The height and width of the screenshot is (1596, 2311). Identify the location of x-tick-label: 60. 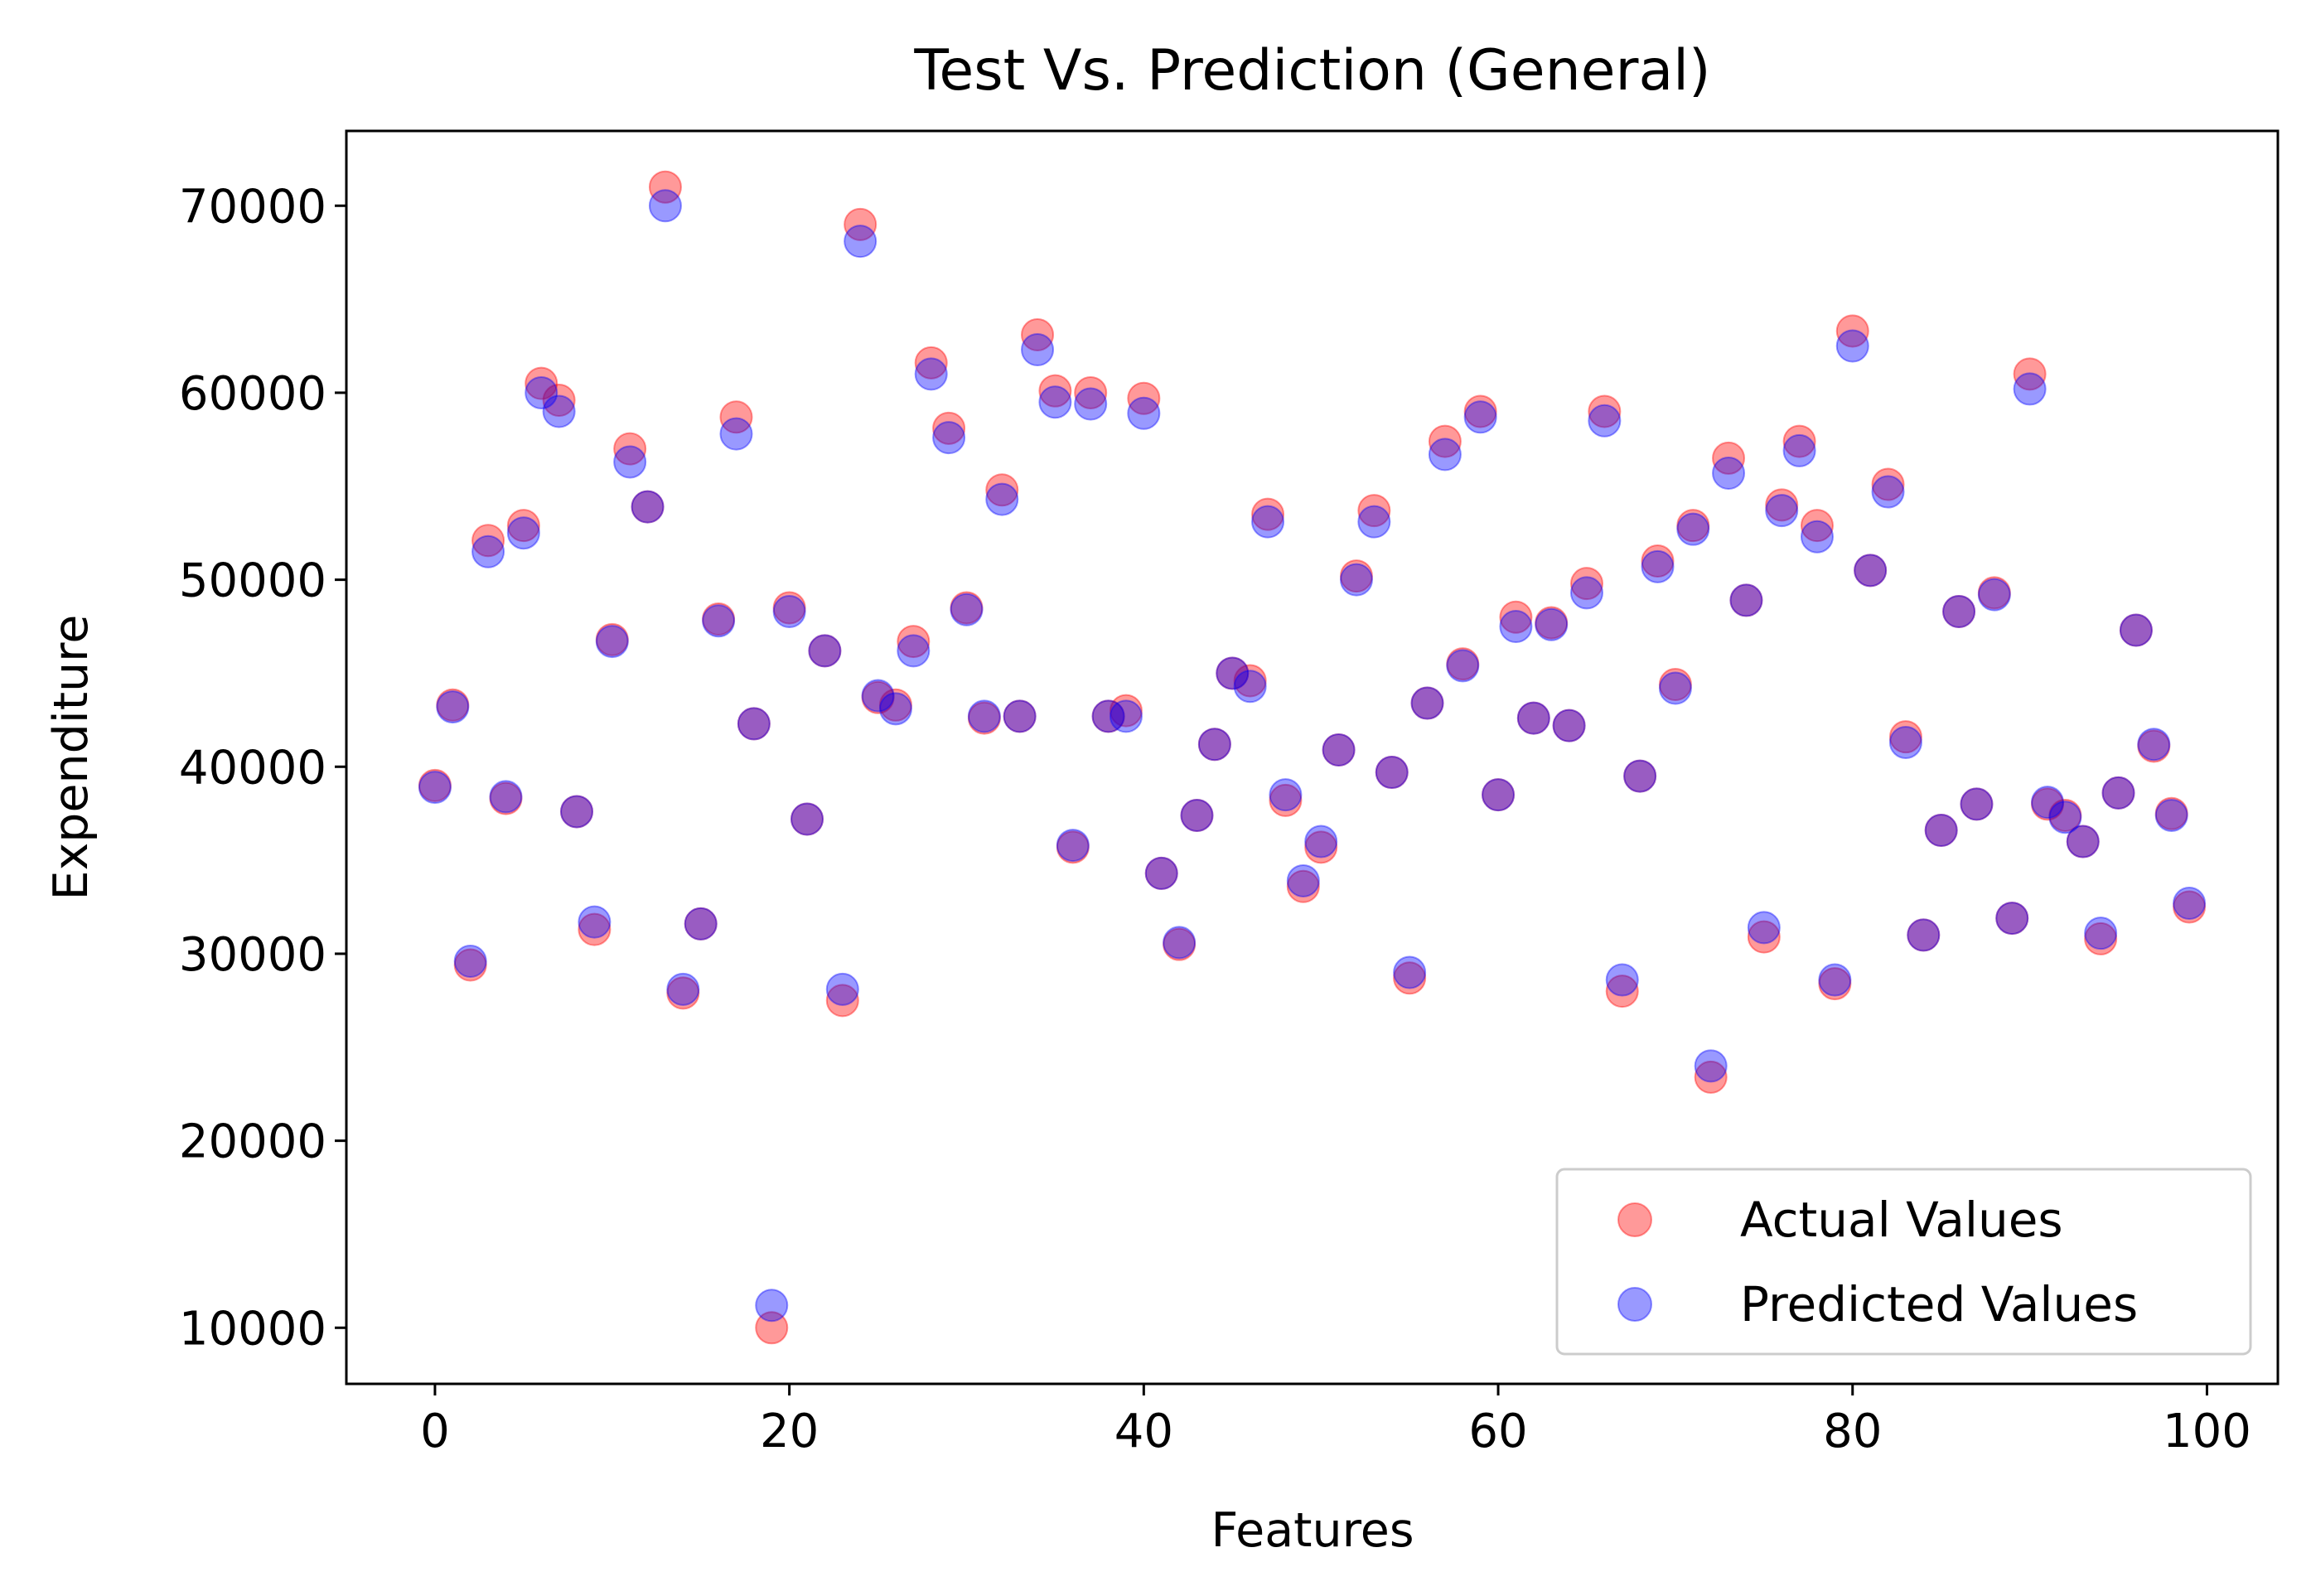
(1497, 1432).